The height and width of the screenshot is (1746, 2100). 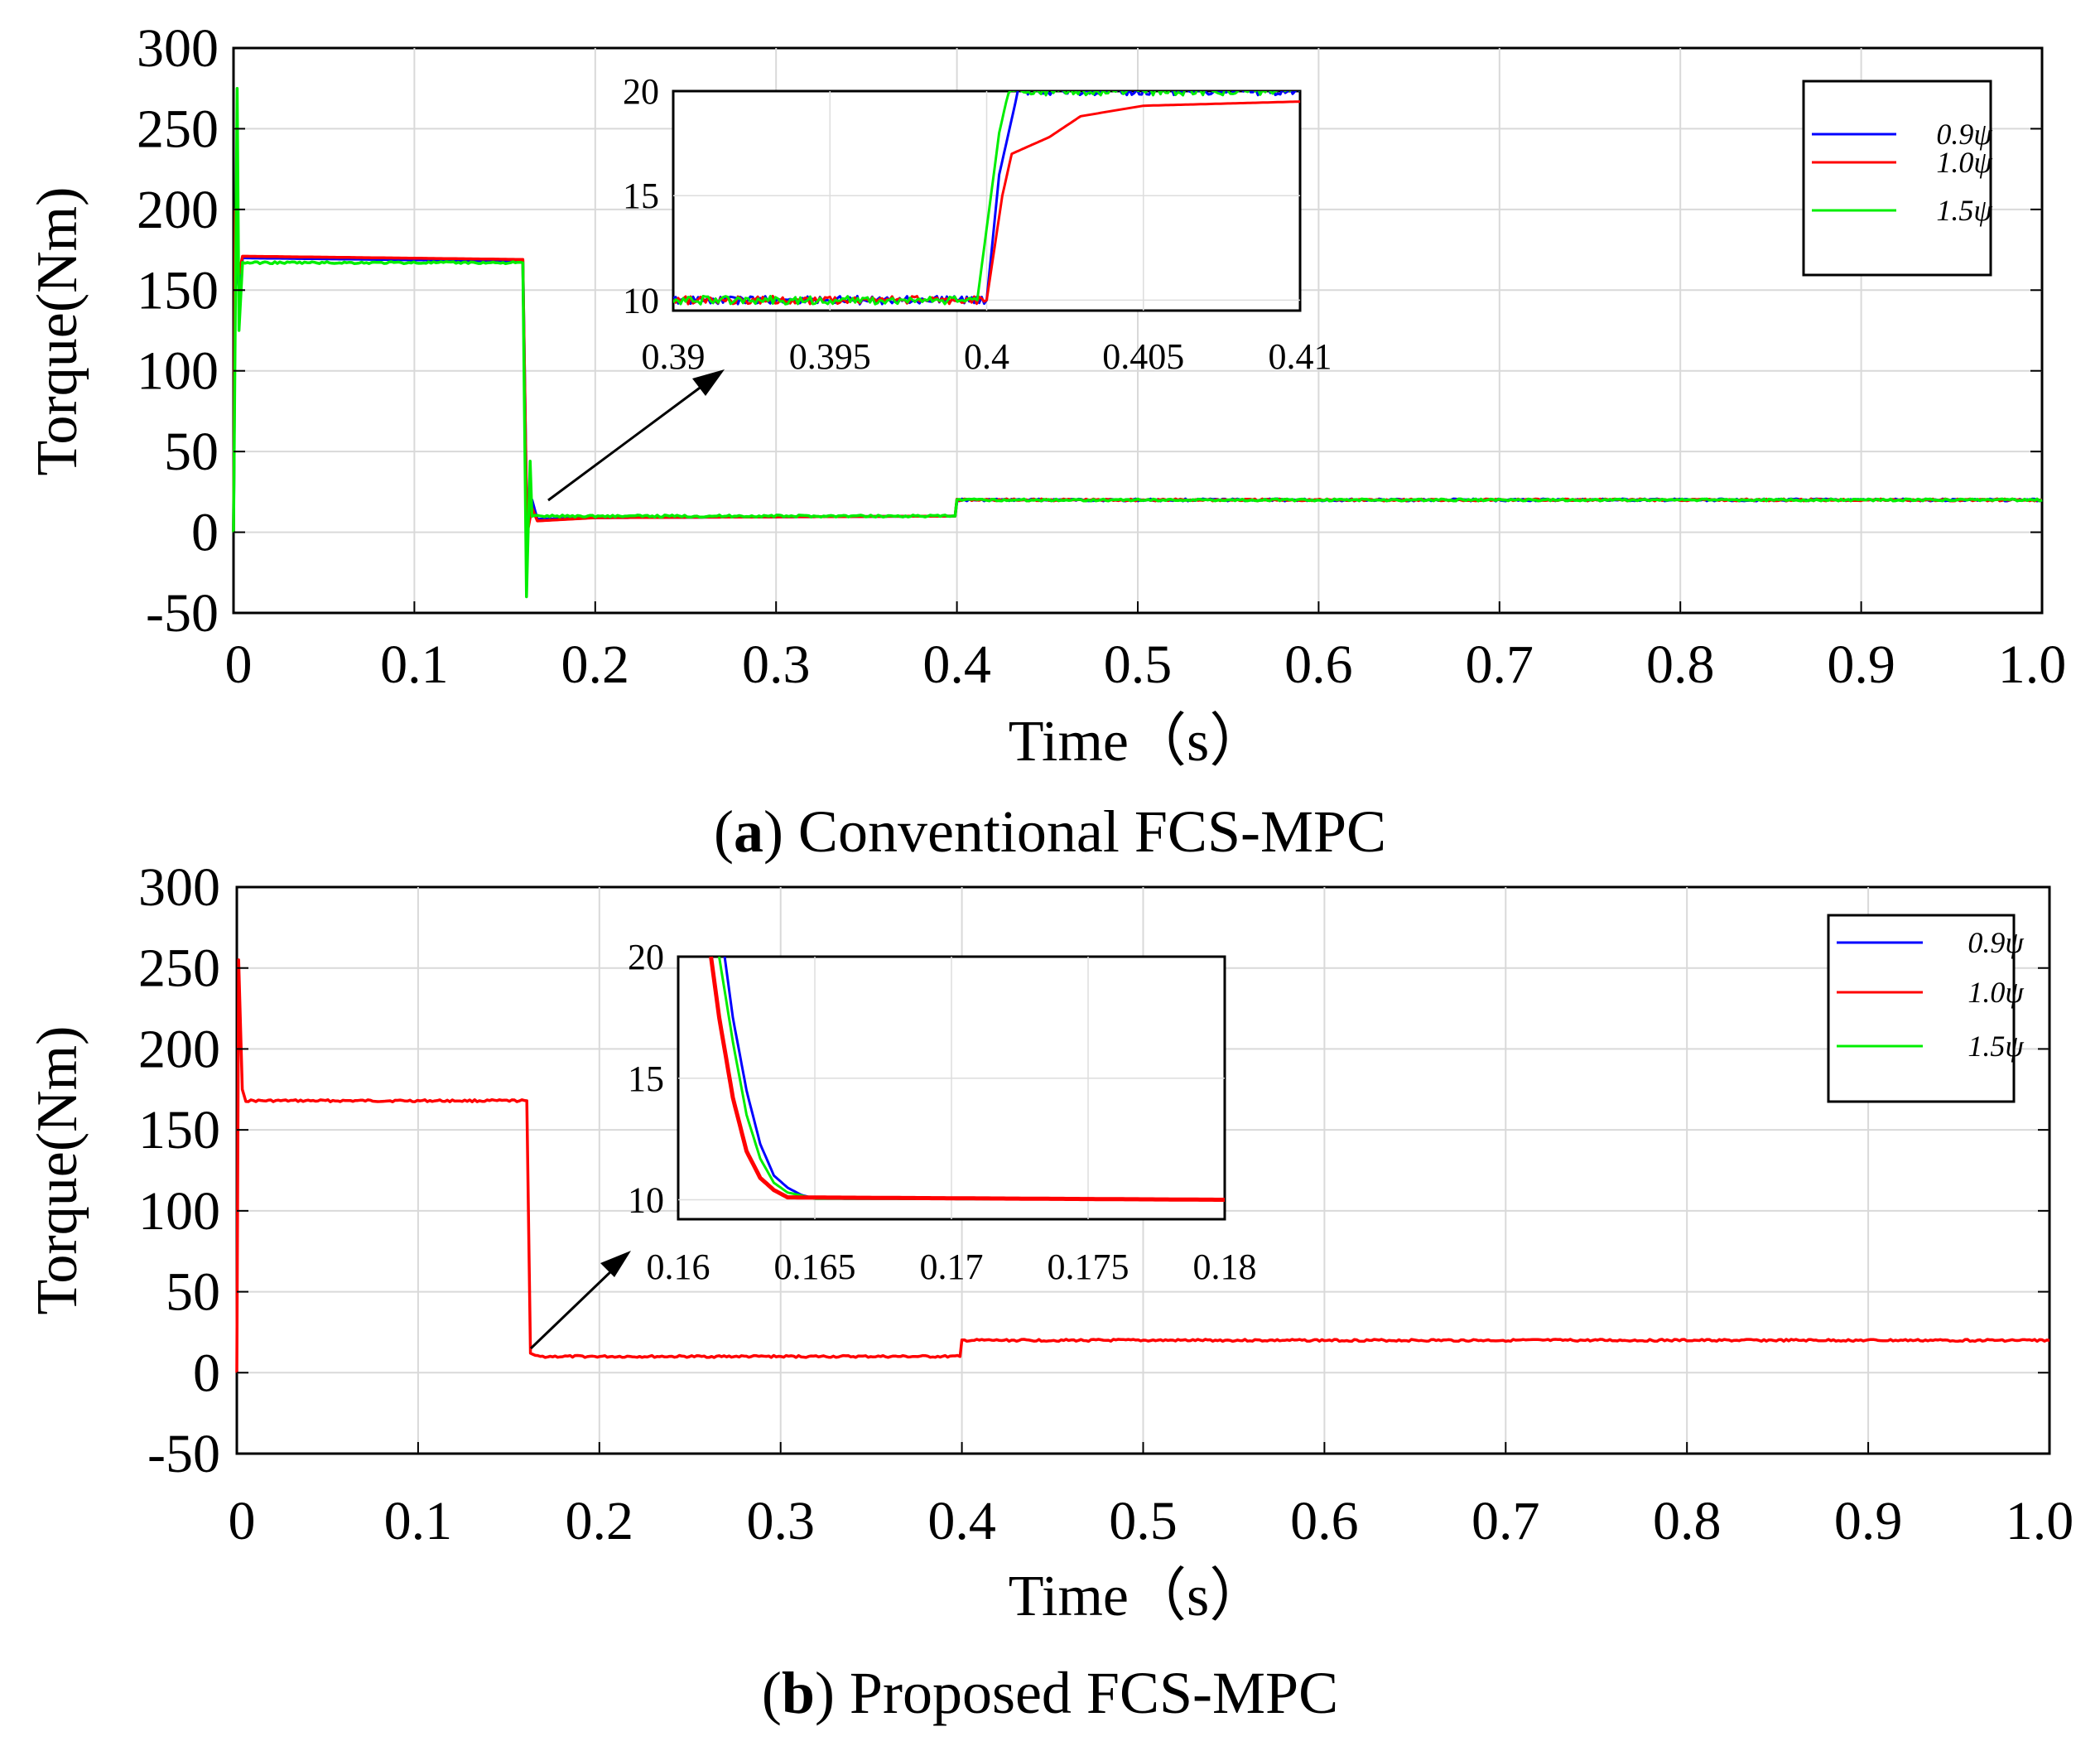 I want to click on inset-x-tick-label: 0.165, so click(x=815, y=1267).